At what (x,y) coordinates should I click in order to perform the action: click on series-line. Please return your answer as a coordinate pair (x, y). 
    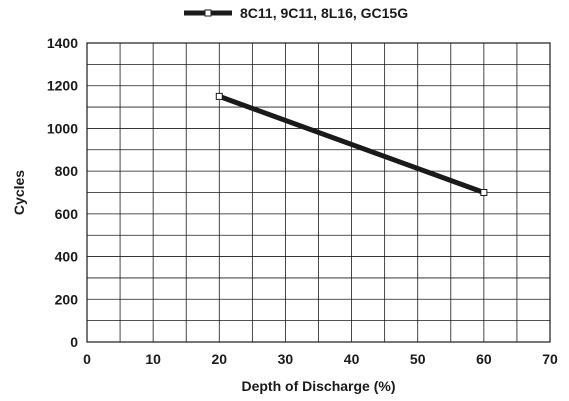
    Looking at the image, I should click on (351, 144).